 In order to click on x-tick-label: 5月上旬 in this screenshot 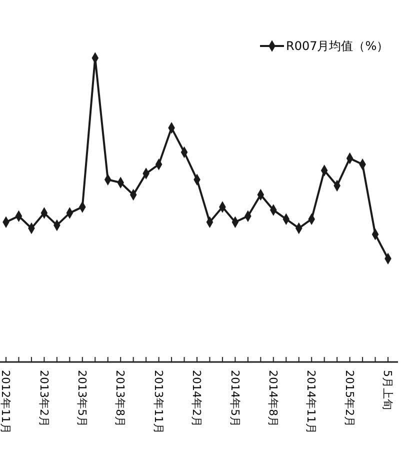, I will do `click(387, 390)`.